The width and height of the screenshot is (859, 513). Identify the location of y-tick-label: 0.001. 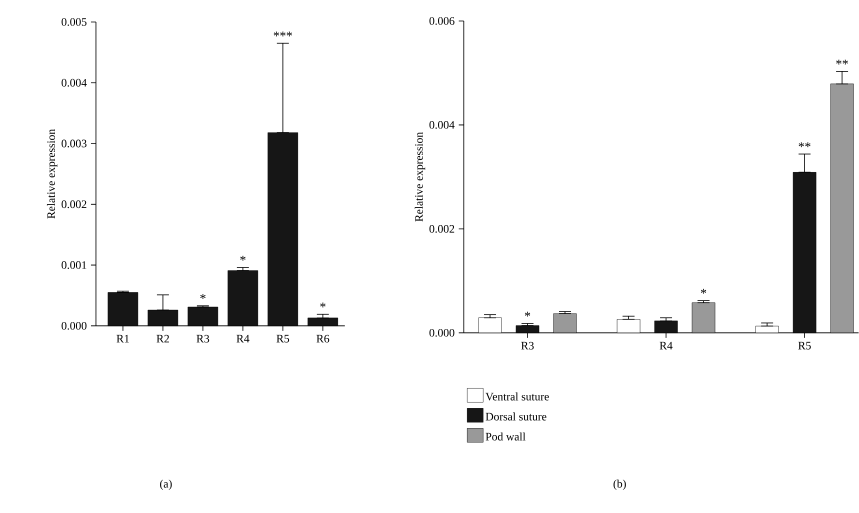
(74, 265).